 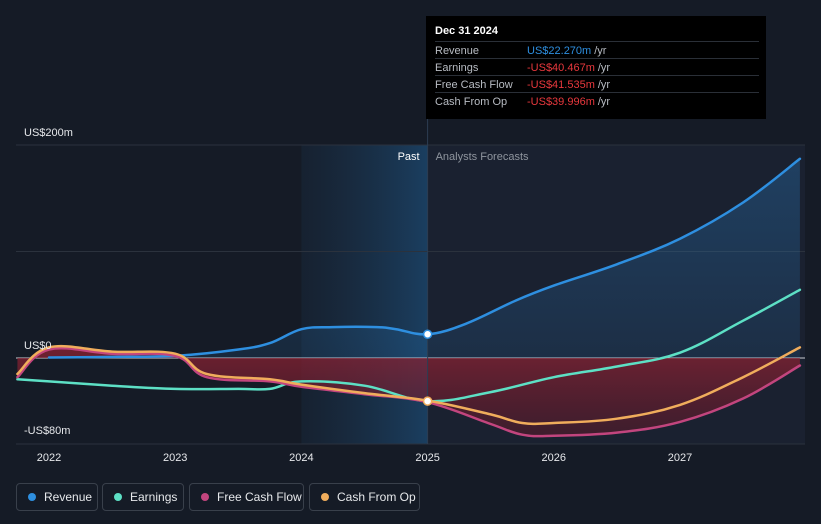 What do you see at coordinates (205, 497) in the screenshot?
I see `free-cash-flow-dot-icon` at bounding box center [205, 497].